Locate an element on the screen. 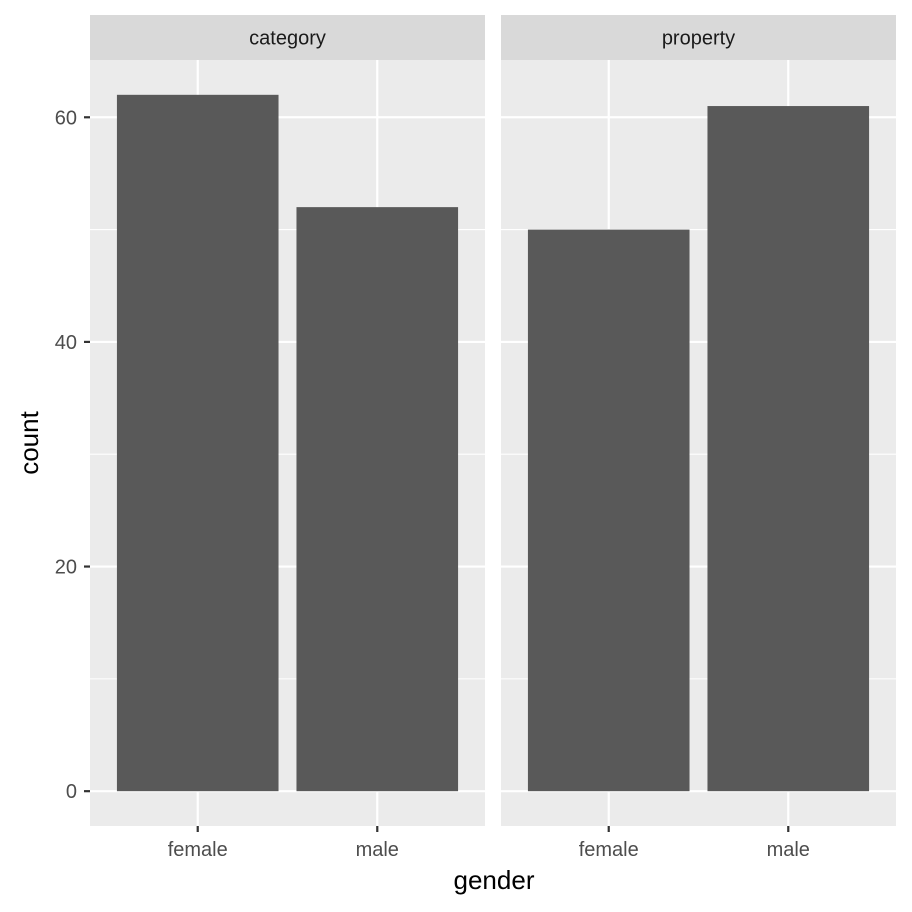 The width and height of the screenshot is (912, 912). x-axis-title: gender is located at coordinates (494, 880).